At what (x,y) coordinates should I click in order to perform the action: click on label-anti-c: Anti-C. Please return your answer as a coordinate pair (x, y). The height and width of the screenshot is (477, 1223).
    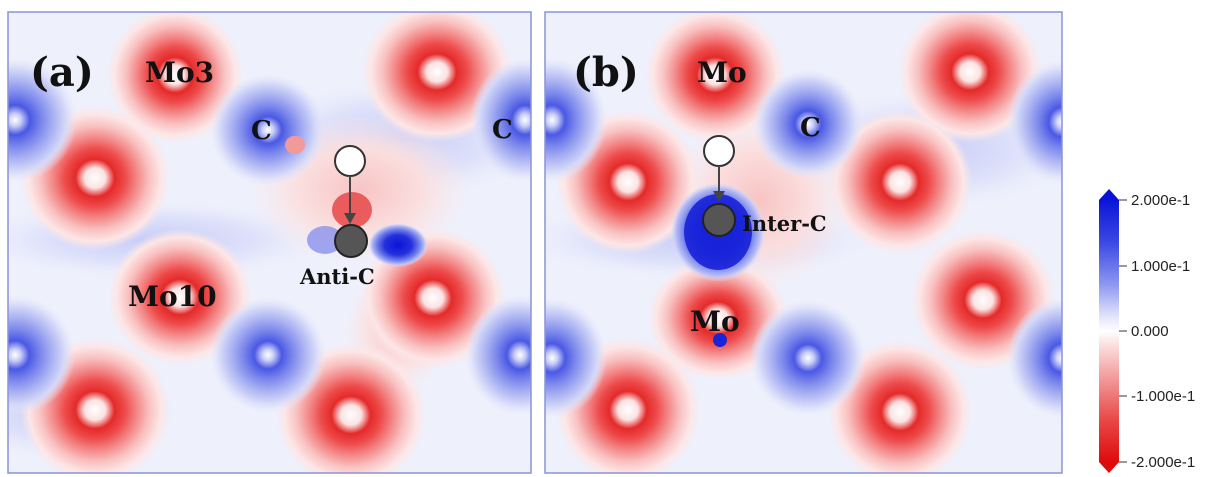
    Looking at the image, I should click on (337, 276).